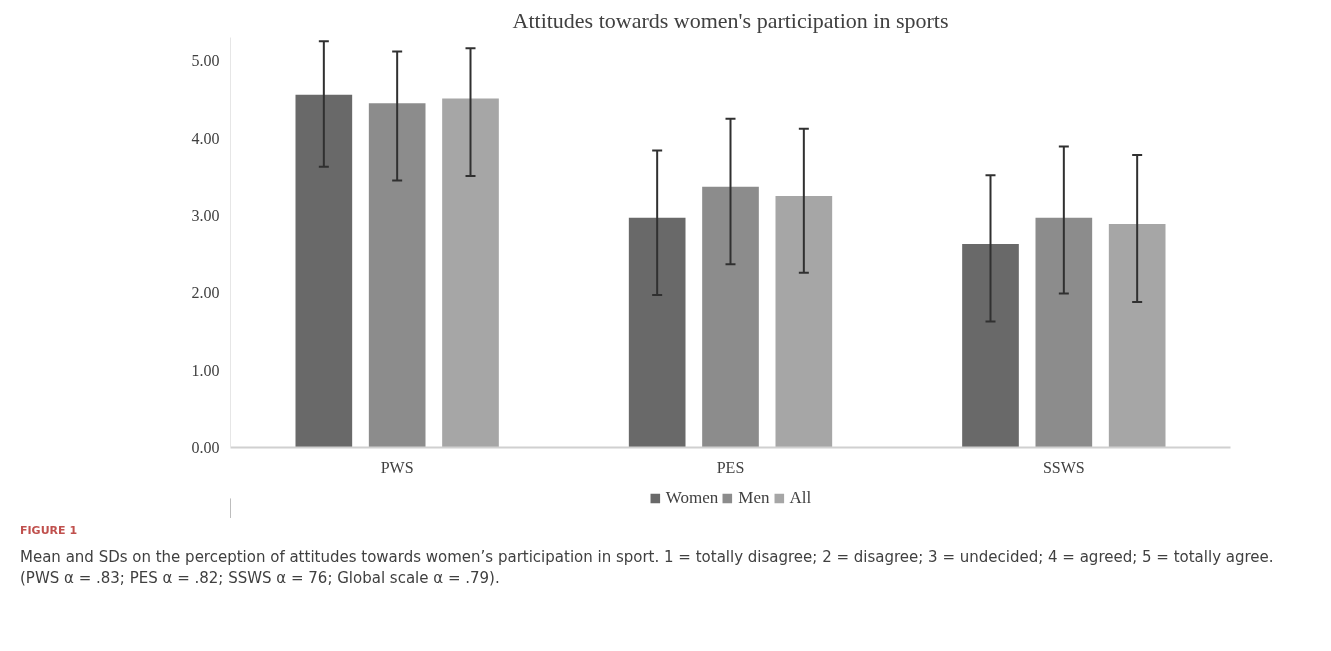 The width and height of the screenshot is (1331, 651). What do you see at coordinates (647, 568) in the screenshot?
I see `text: Mean and SDs on the perception of attitudes towards women’s participation in sport. 1 = totally disagree; 2 = disagree; 3 = undecided; 4 = agreed; 5 = totally agree. (PWS α = .83; PES α = .82; SSWS α = 76; Global scale α = .79).` at bounding box center [647, 568].